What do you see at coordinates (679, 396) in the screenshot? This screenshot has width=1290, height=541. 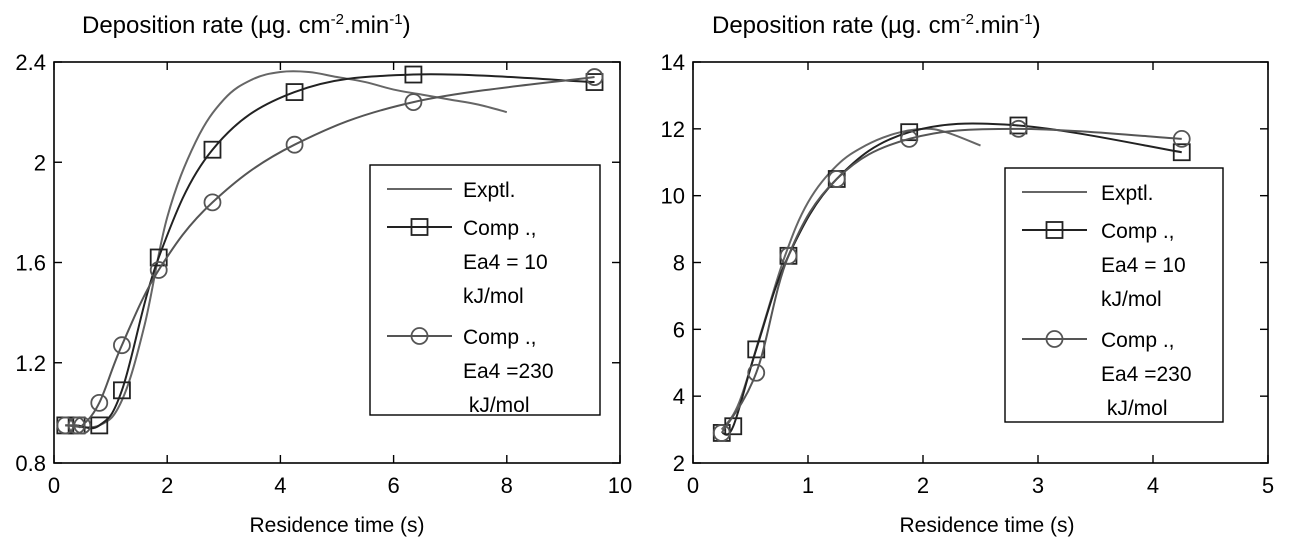 I see `y-tick-label: 4` at bounding box center [679, 396].